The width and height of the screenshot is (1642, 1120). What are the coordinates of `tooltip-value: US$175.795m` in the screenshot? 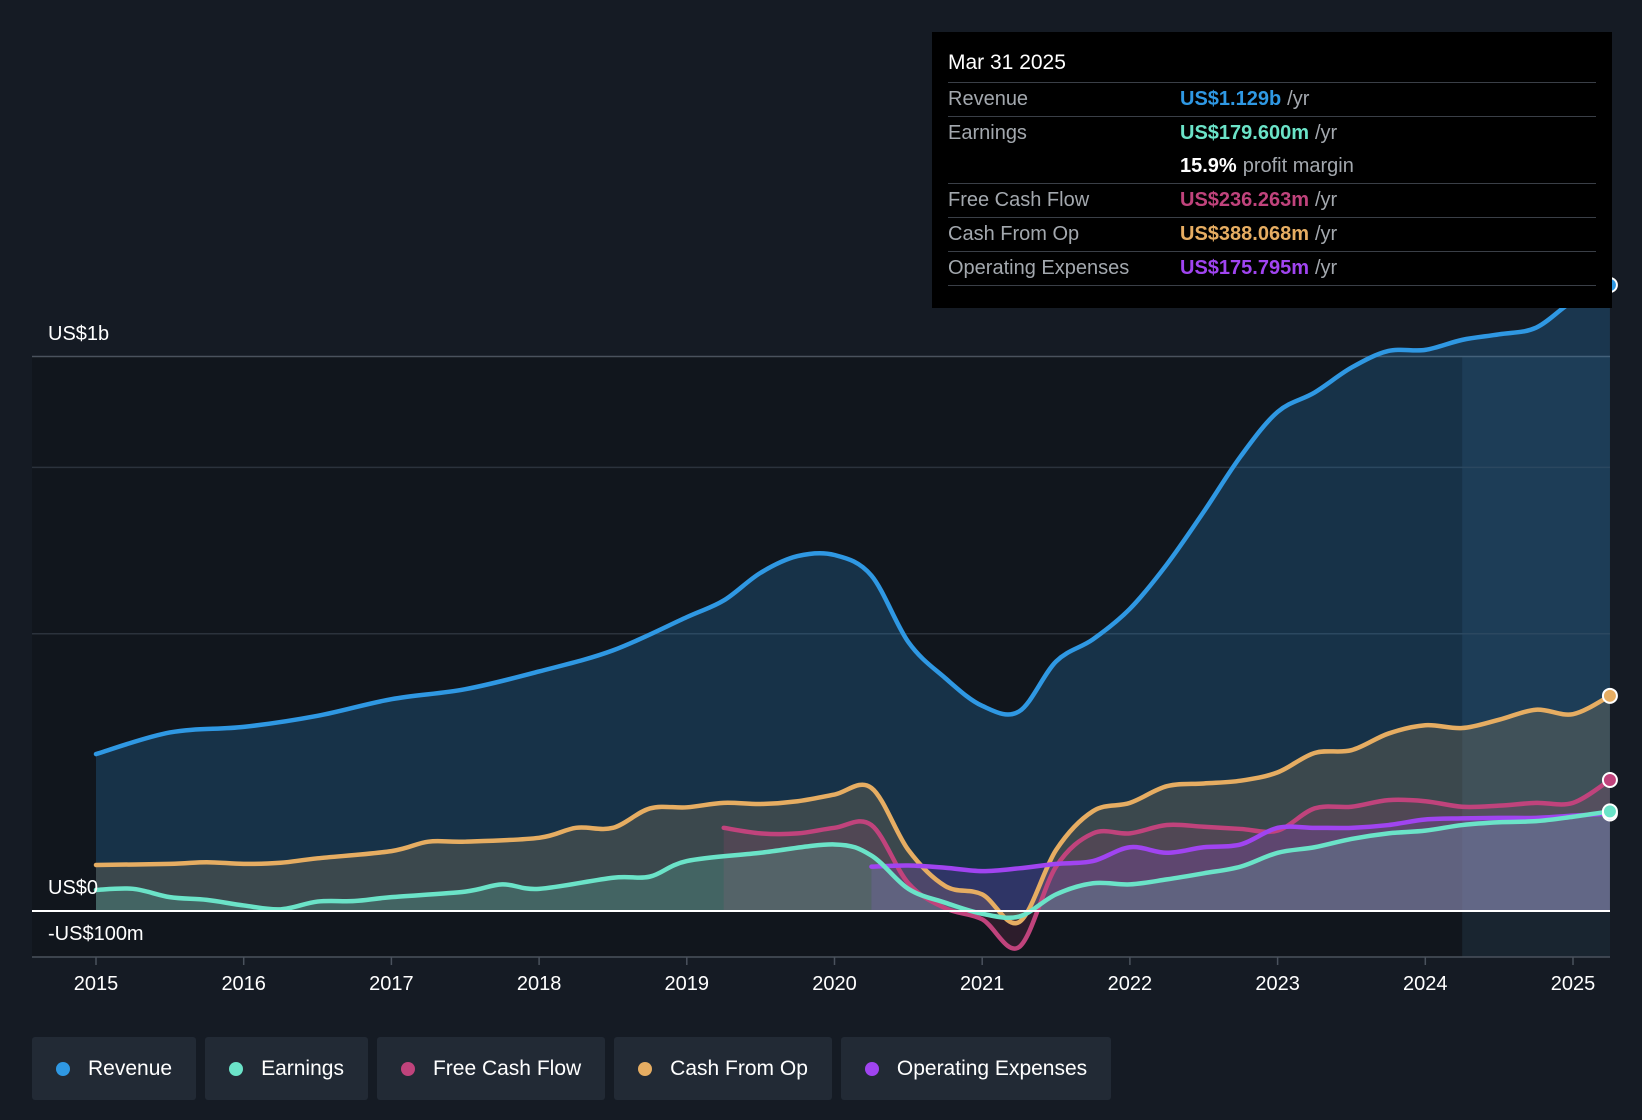 It's located at (1244, 268).